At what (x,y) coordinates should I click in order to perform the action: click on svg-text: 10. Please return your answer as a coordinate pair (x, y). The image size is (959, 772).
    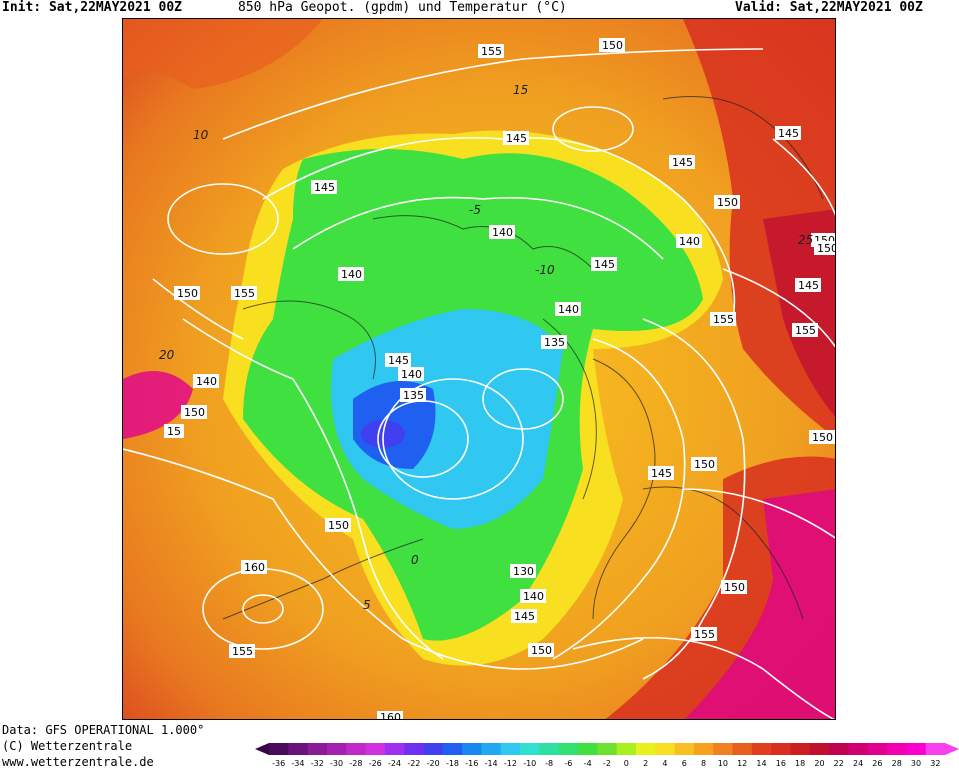
    Looking at the image, I should click on (201, 135).